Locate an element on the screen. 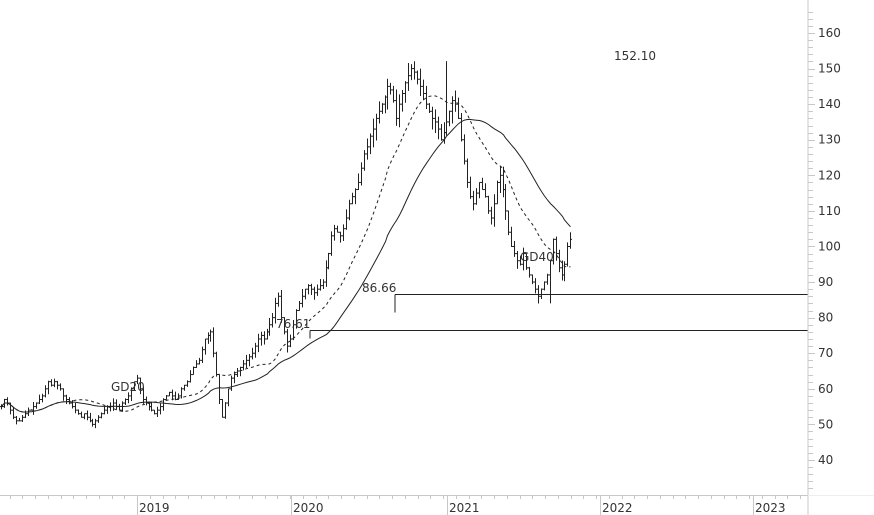  y-tick-label: 40 is located at coordinates (825, 460).